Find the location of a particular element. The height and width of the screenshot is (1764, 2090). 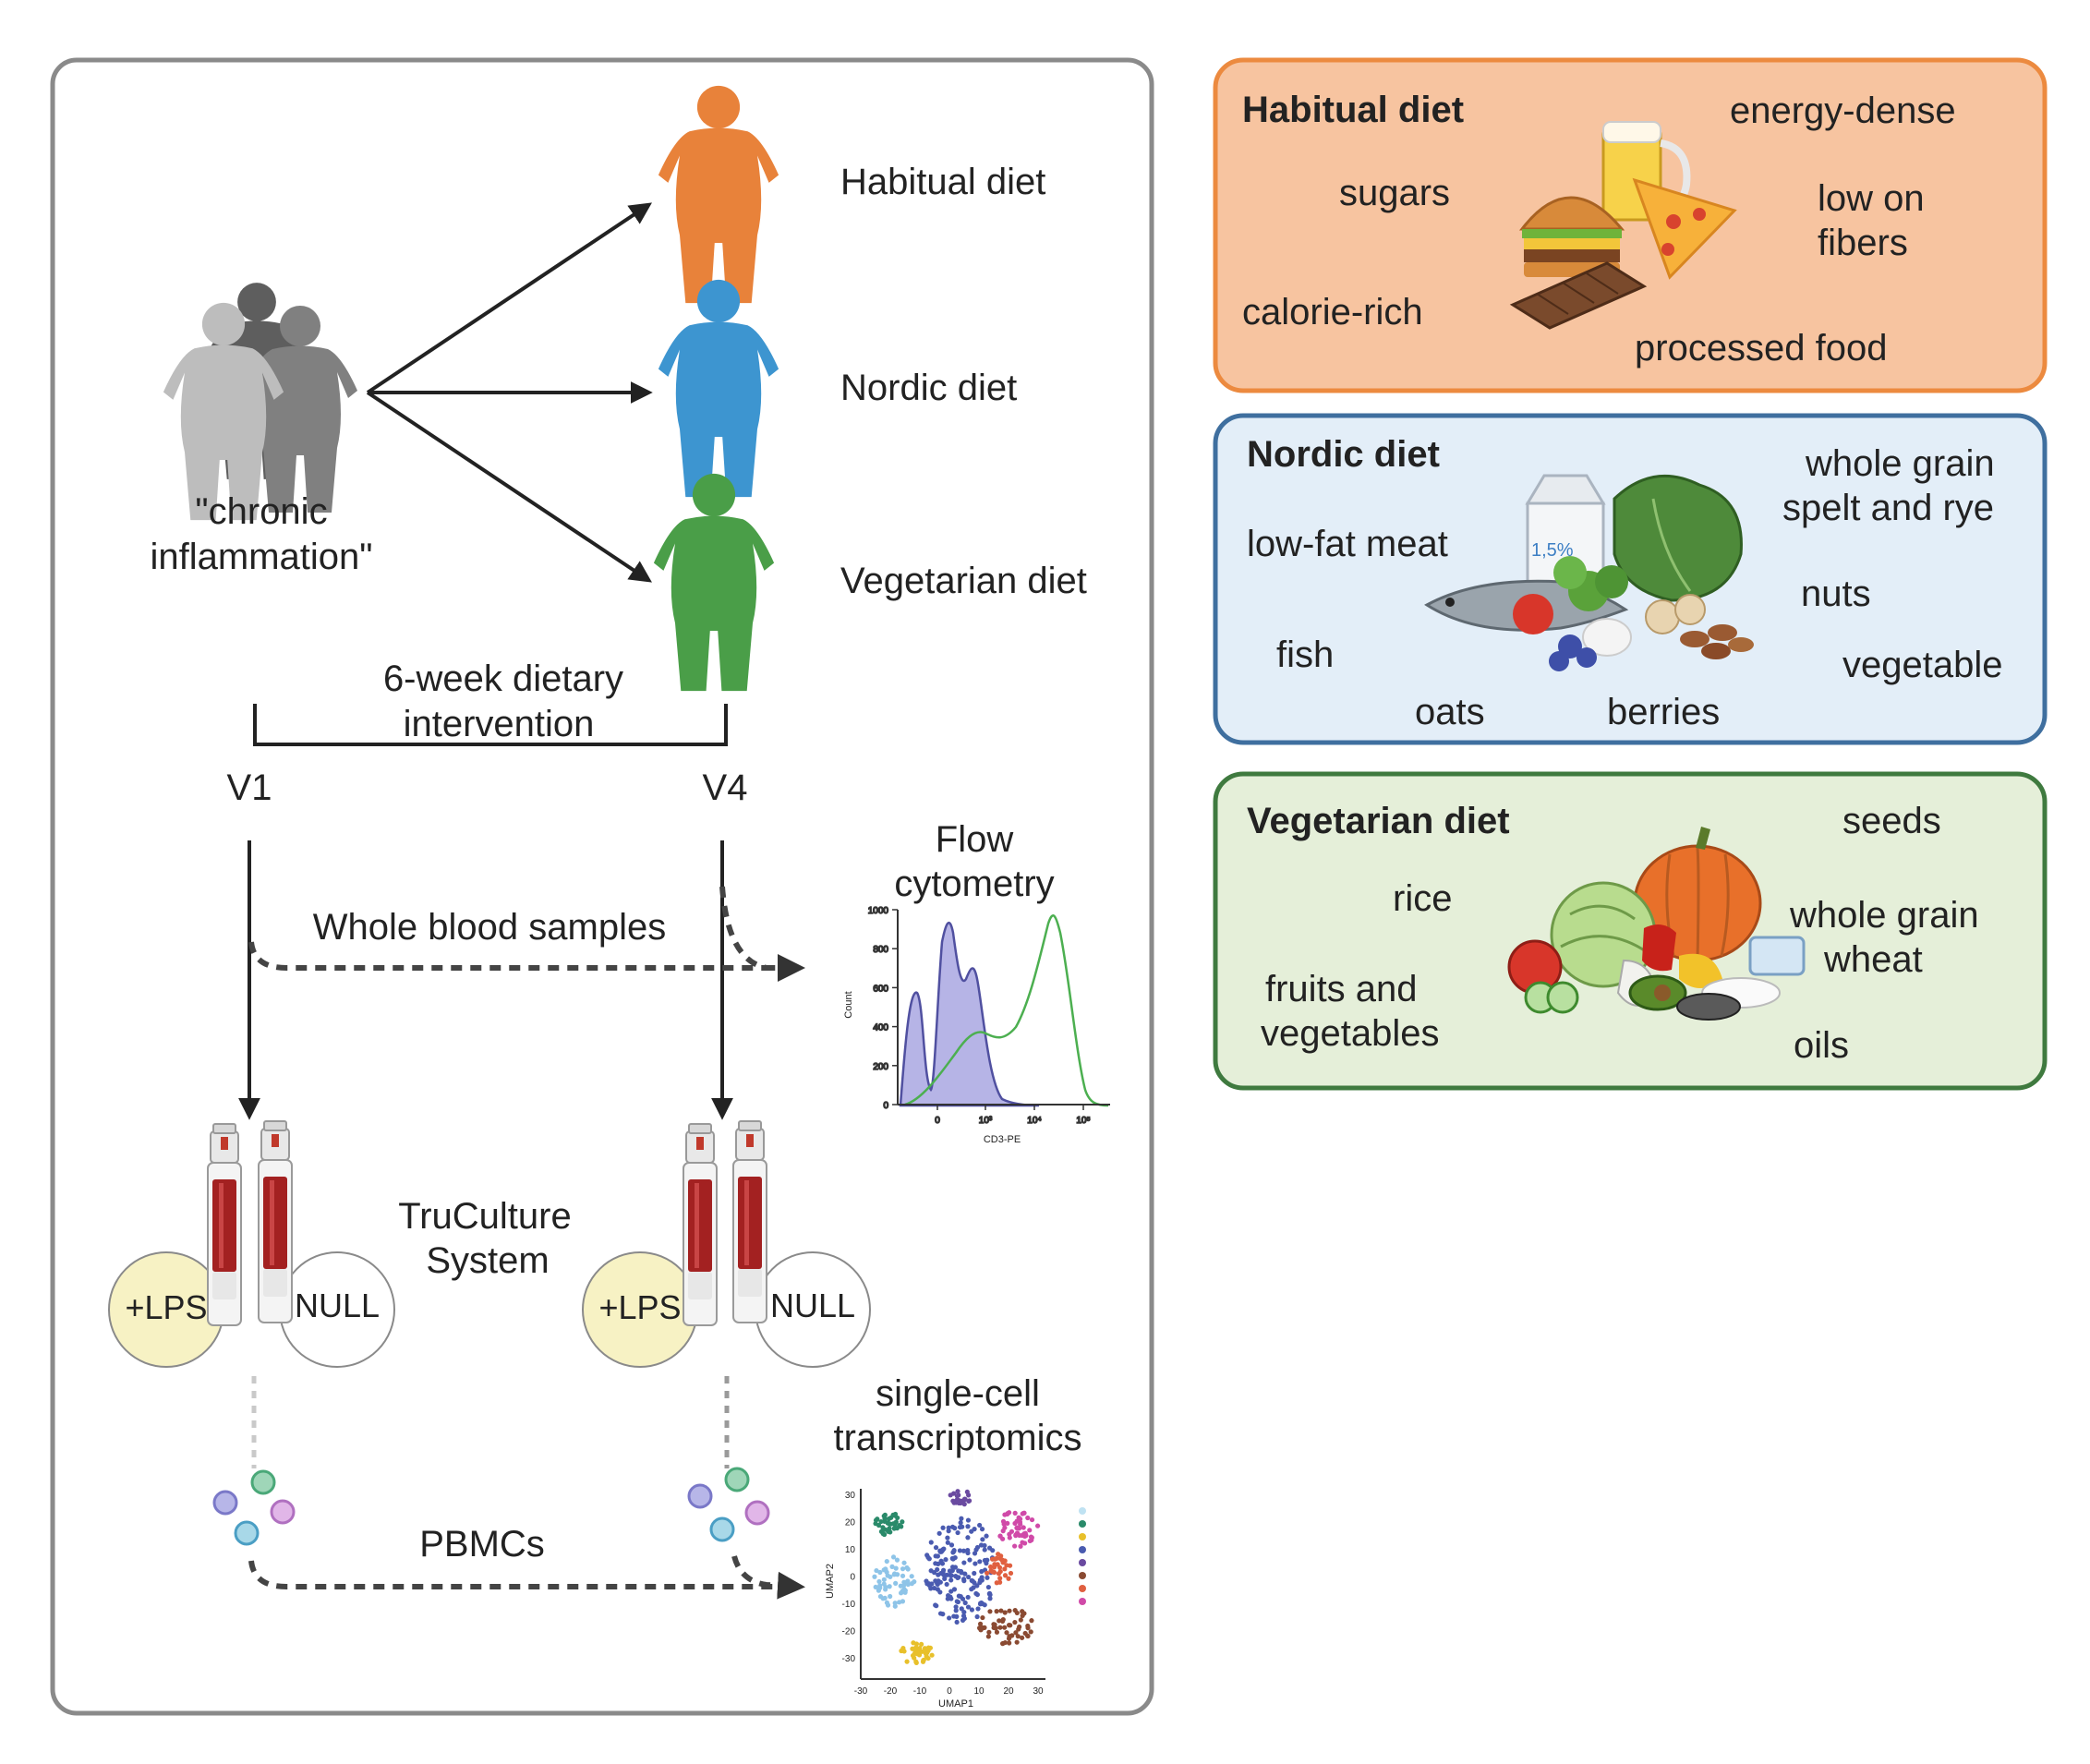

nordic-item-fish: fish is located at coordinates (1305, 654).